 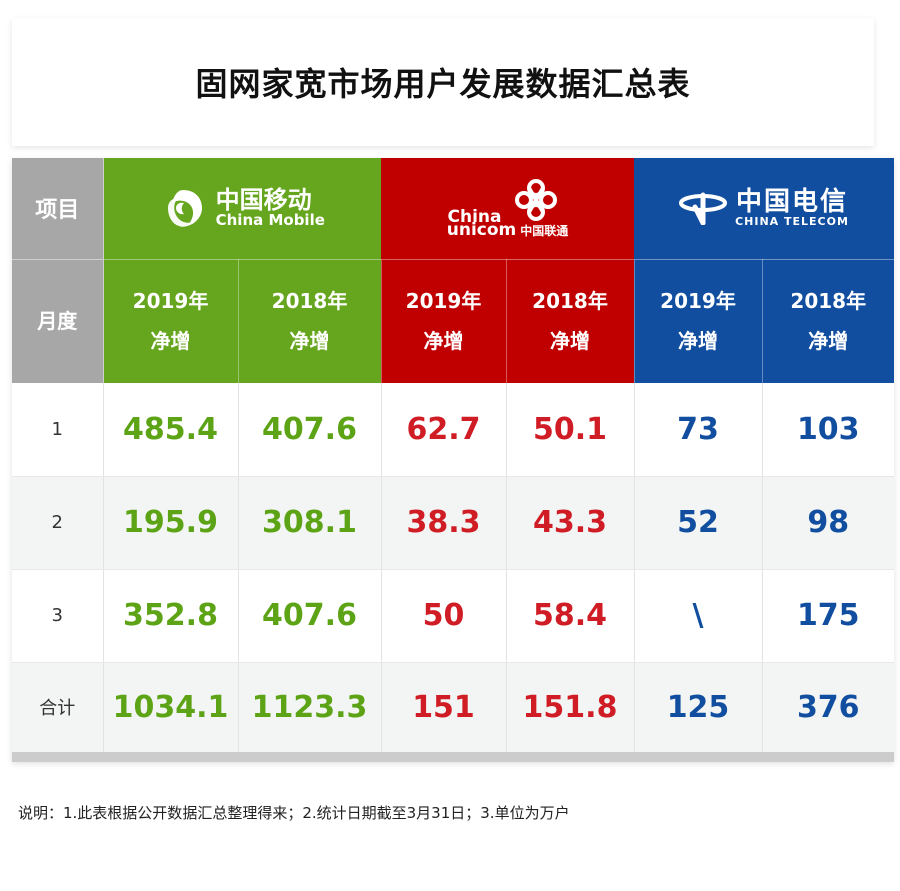 I want to click on table-cell: 1034.1, so click(x=171, y=712).